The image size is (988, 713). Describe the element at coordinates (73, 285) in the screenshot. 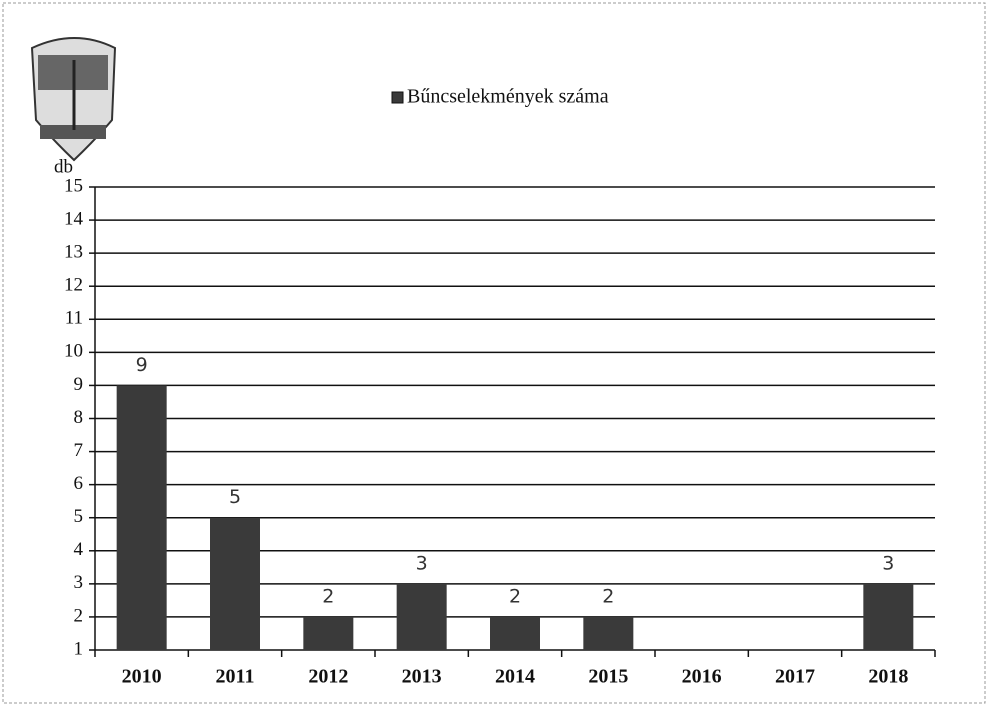

I see `y-tick-label: 12` at that location.